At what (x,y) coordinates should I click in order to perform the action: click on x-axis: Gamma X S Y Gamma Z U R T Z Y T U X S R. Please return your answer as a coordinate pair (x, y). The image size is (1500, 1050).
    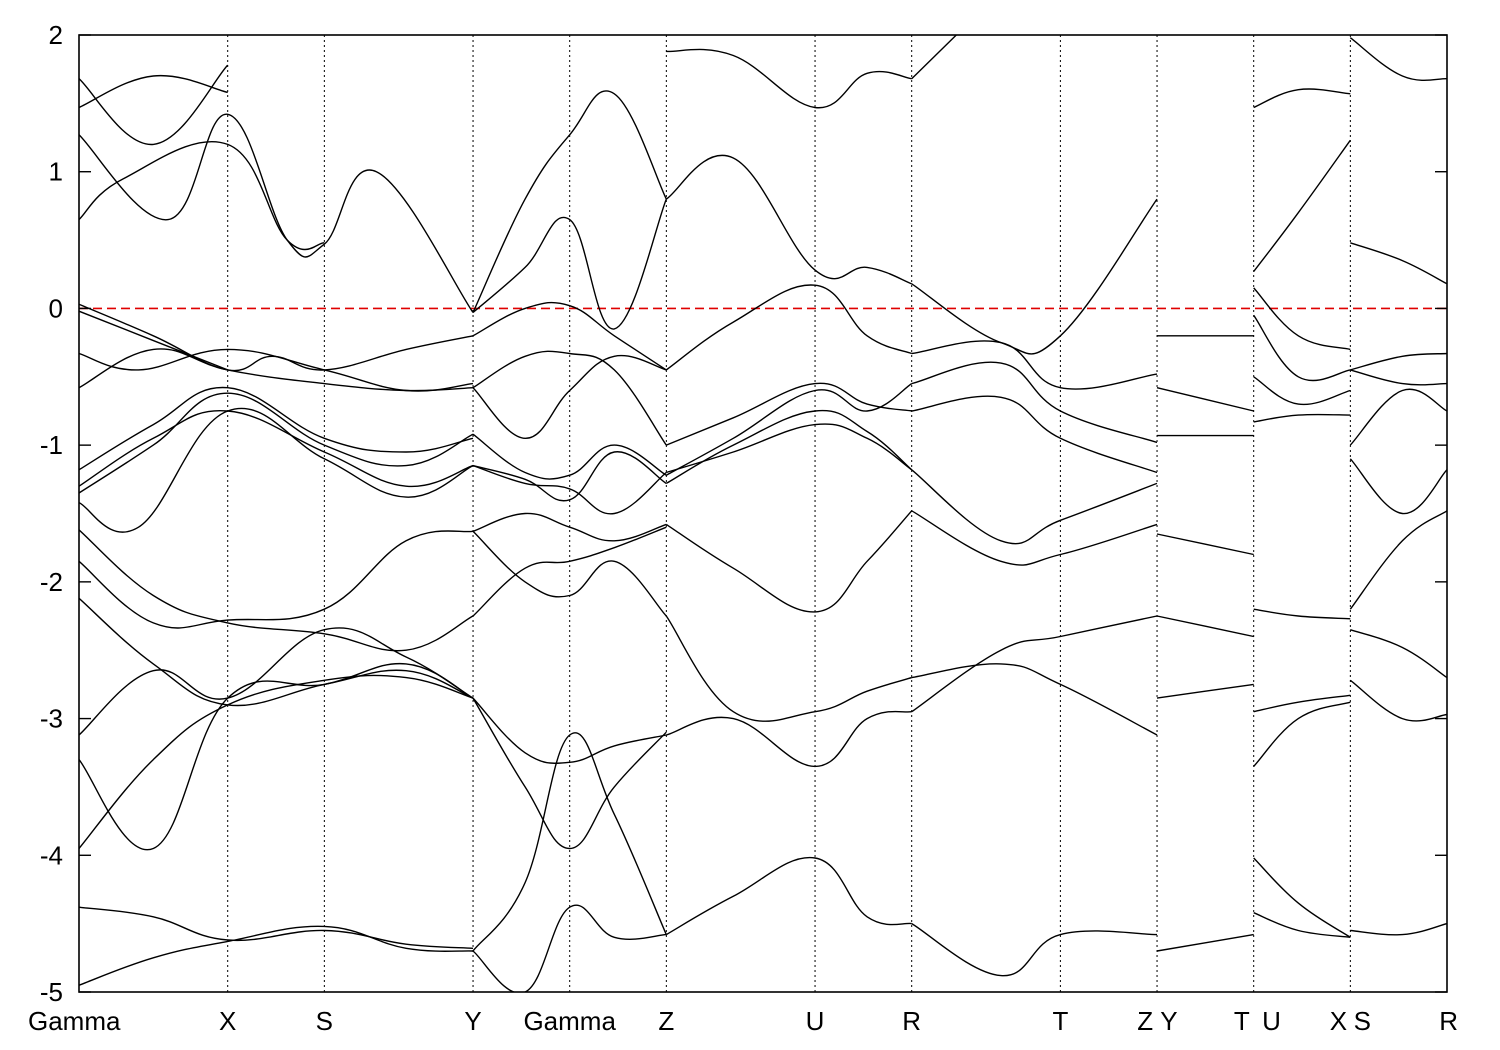
    Looking at the image, I should click on (743, 1021).